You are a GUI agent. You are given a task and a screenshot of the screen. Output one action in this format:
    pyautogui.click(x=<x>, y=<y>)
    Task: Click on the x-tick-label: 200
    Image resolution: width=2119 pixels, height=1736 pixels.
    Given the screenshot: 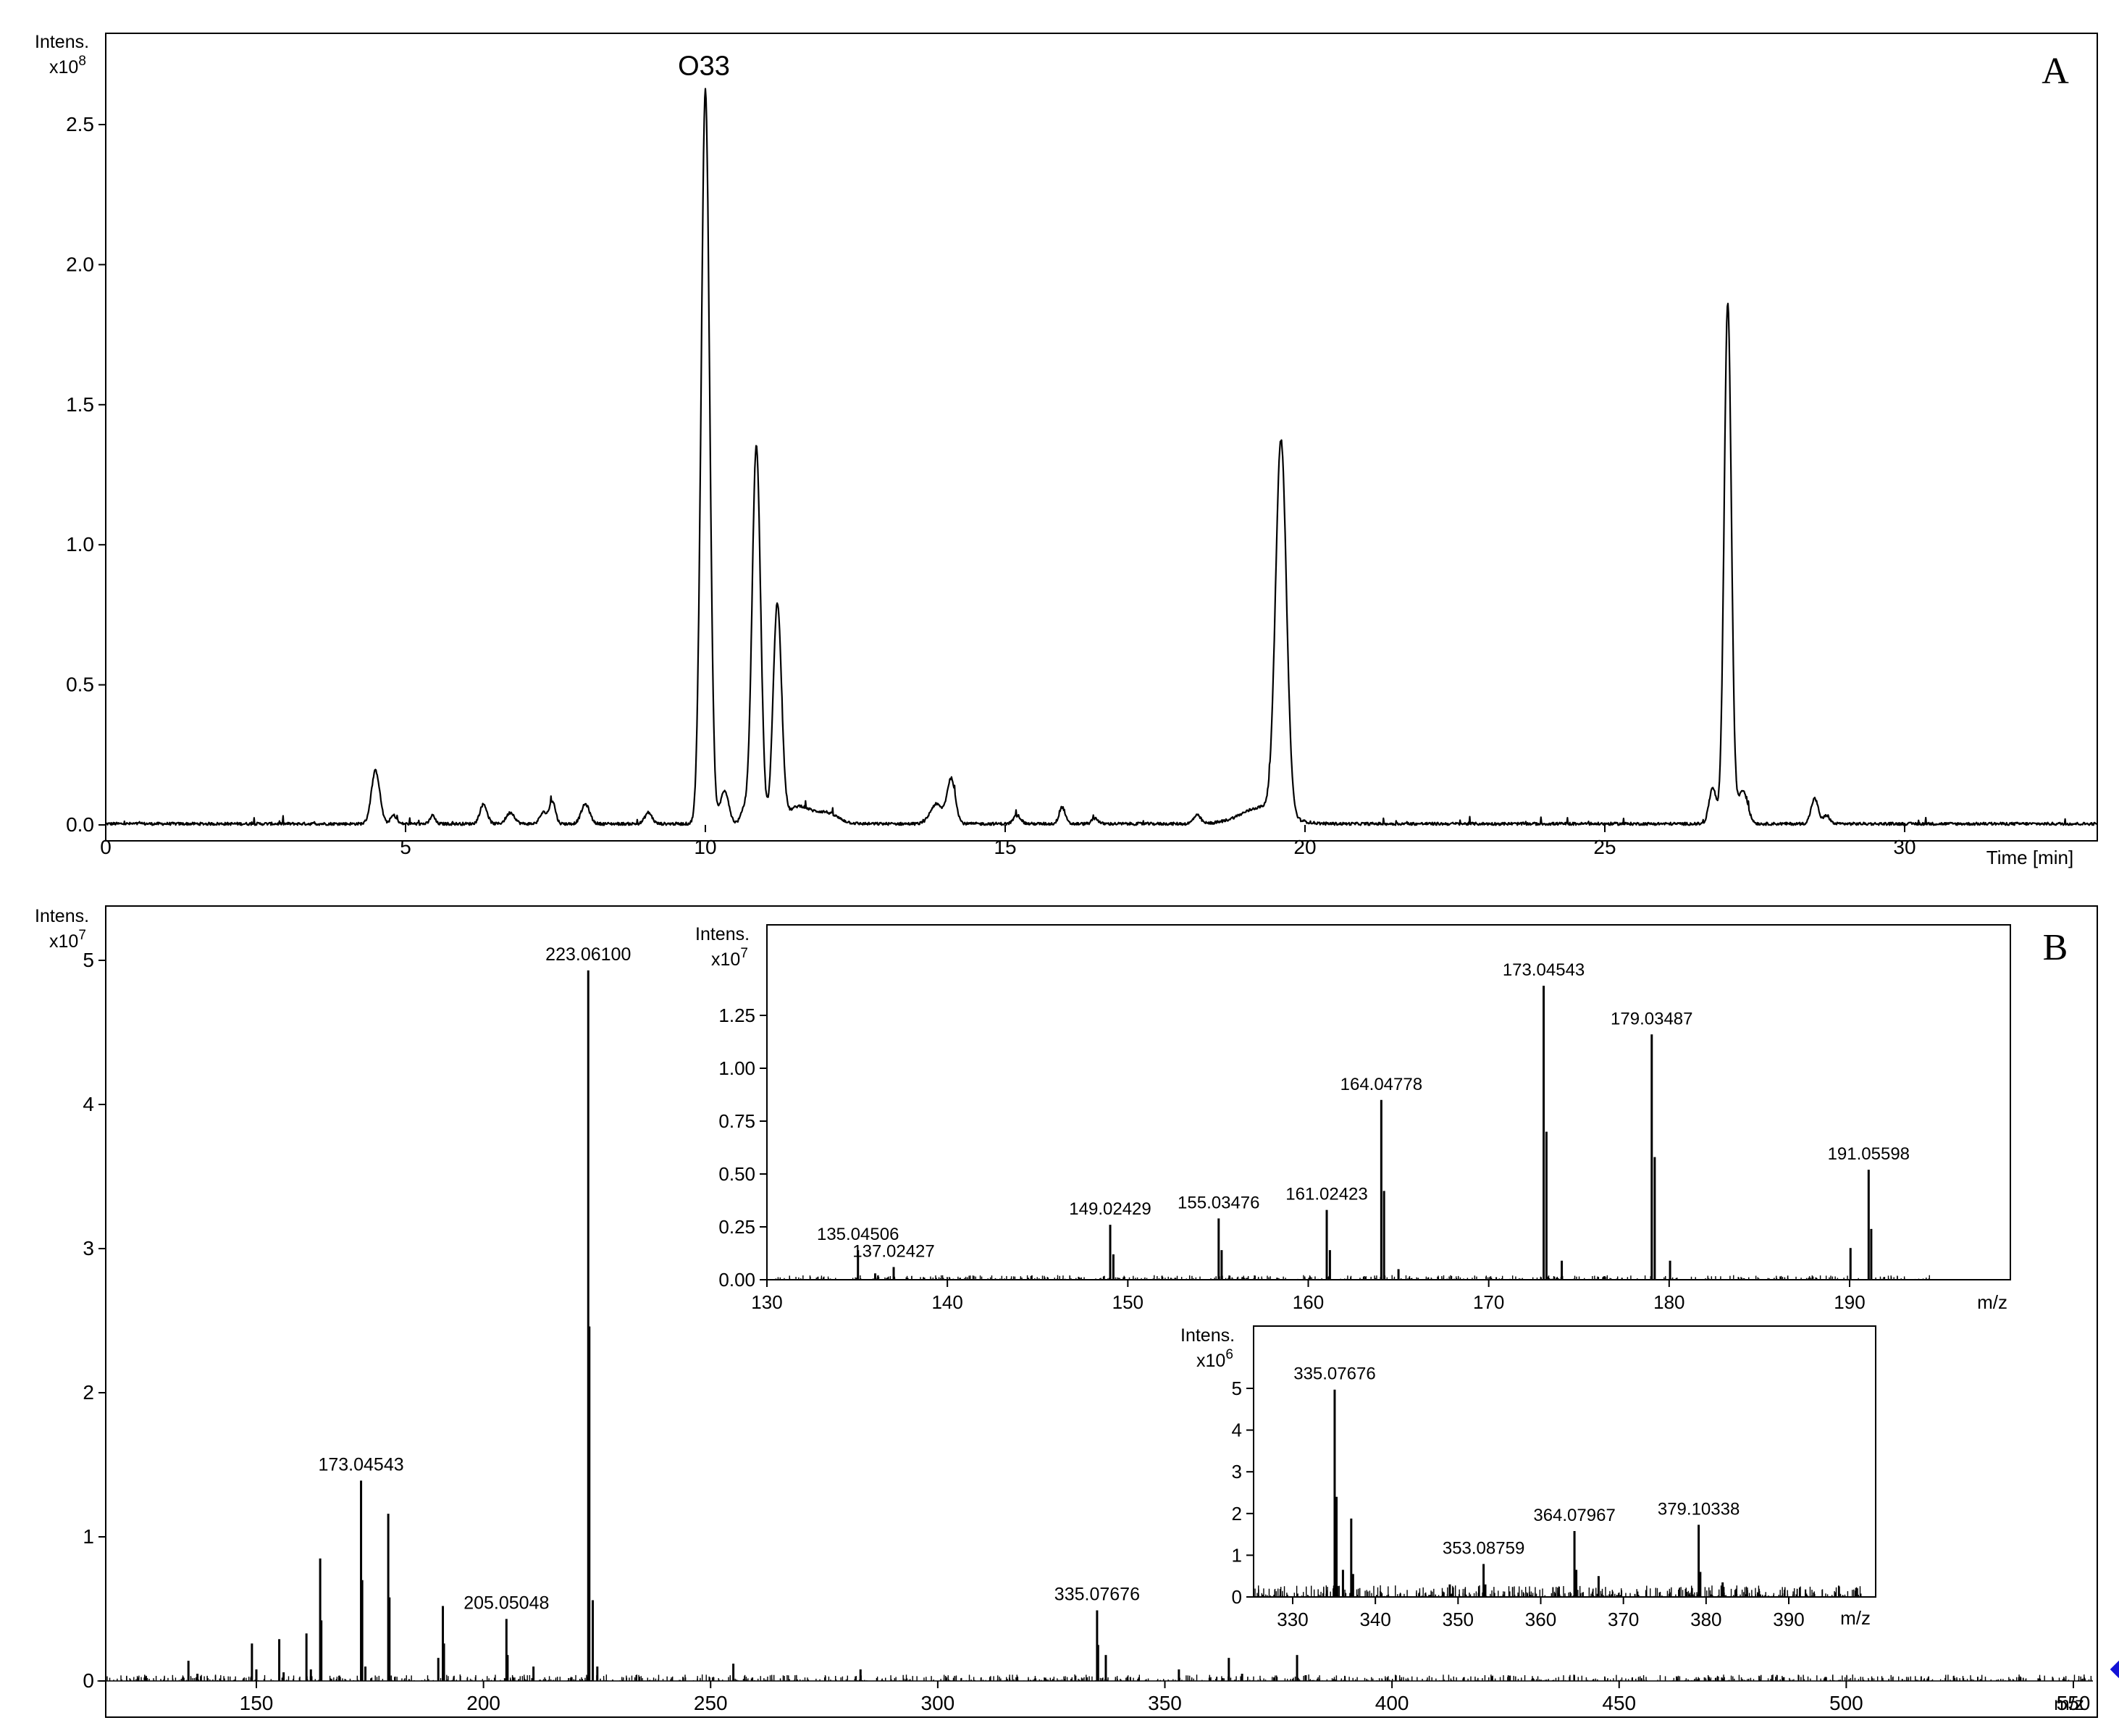 What is the action you would take?
    pyautogui.click(x=483, y=1703)
    